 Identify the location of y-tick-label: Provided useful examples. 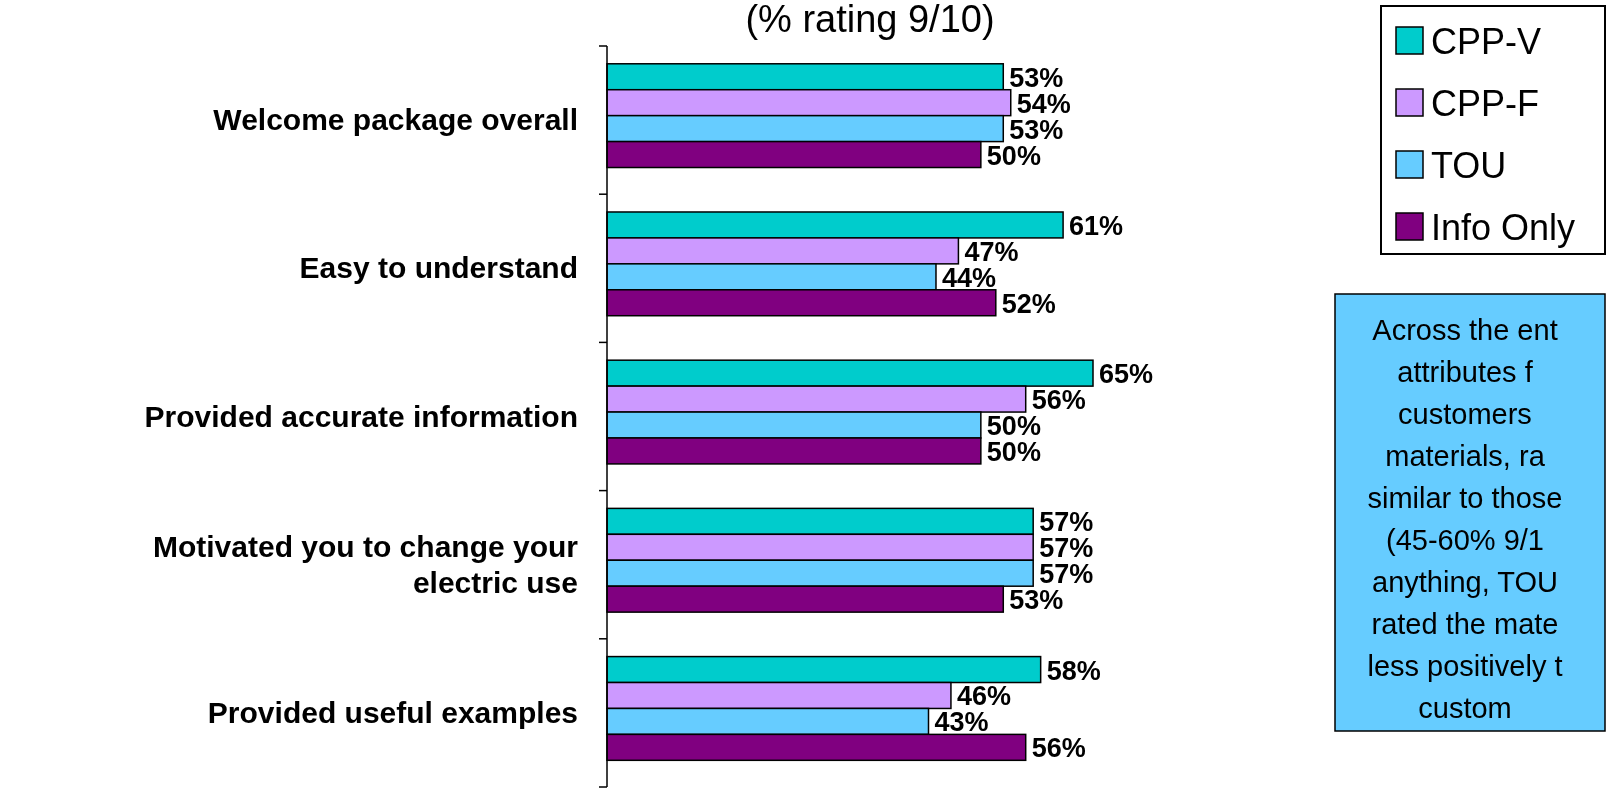
(392, 712).